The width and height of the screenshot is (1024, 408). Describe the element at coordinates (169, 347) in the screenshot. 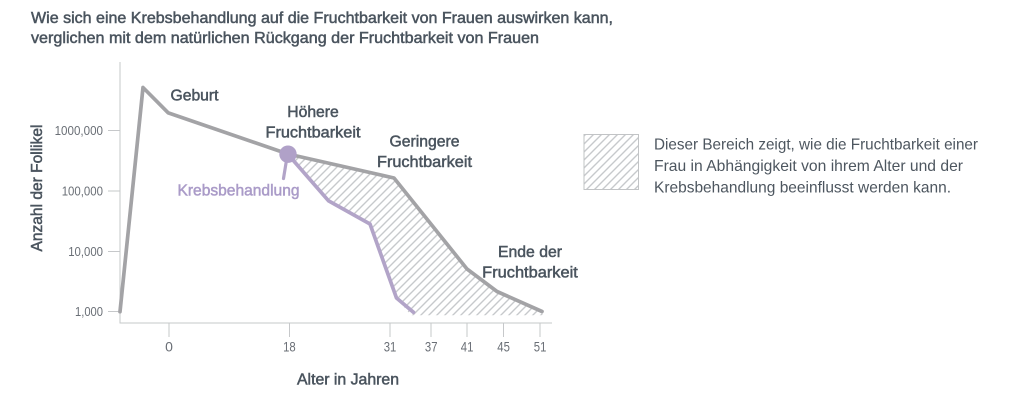

I see `svg-text: 0` at that location.